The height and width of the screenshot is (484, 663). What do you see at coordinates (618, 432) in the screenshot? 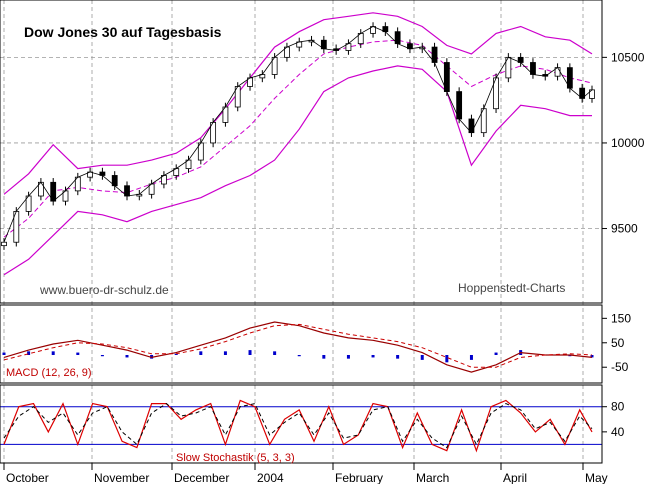
I see `y-tick-label: 40` at bounding box center [618, 432].